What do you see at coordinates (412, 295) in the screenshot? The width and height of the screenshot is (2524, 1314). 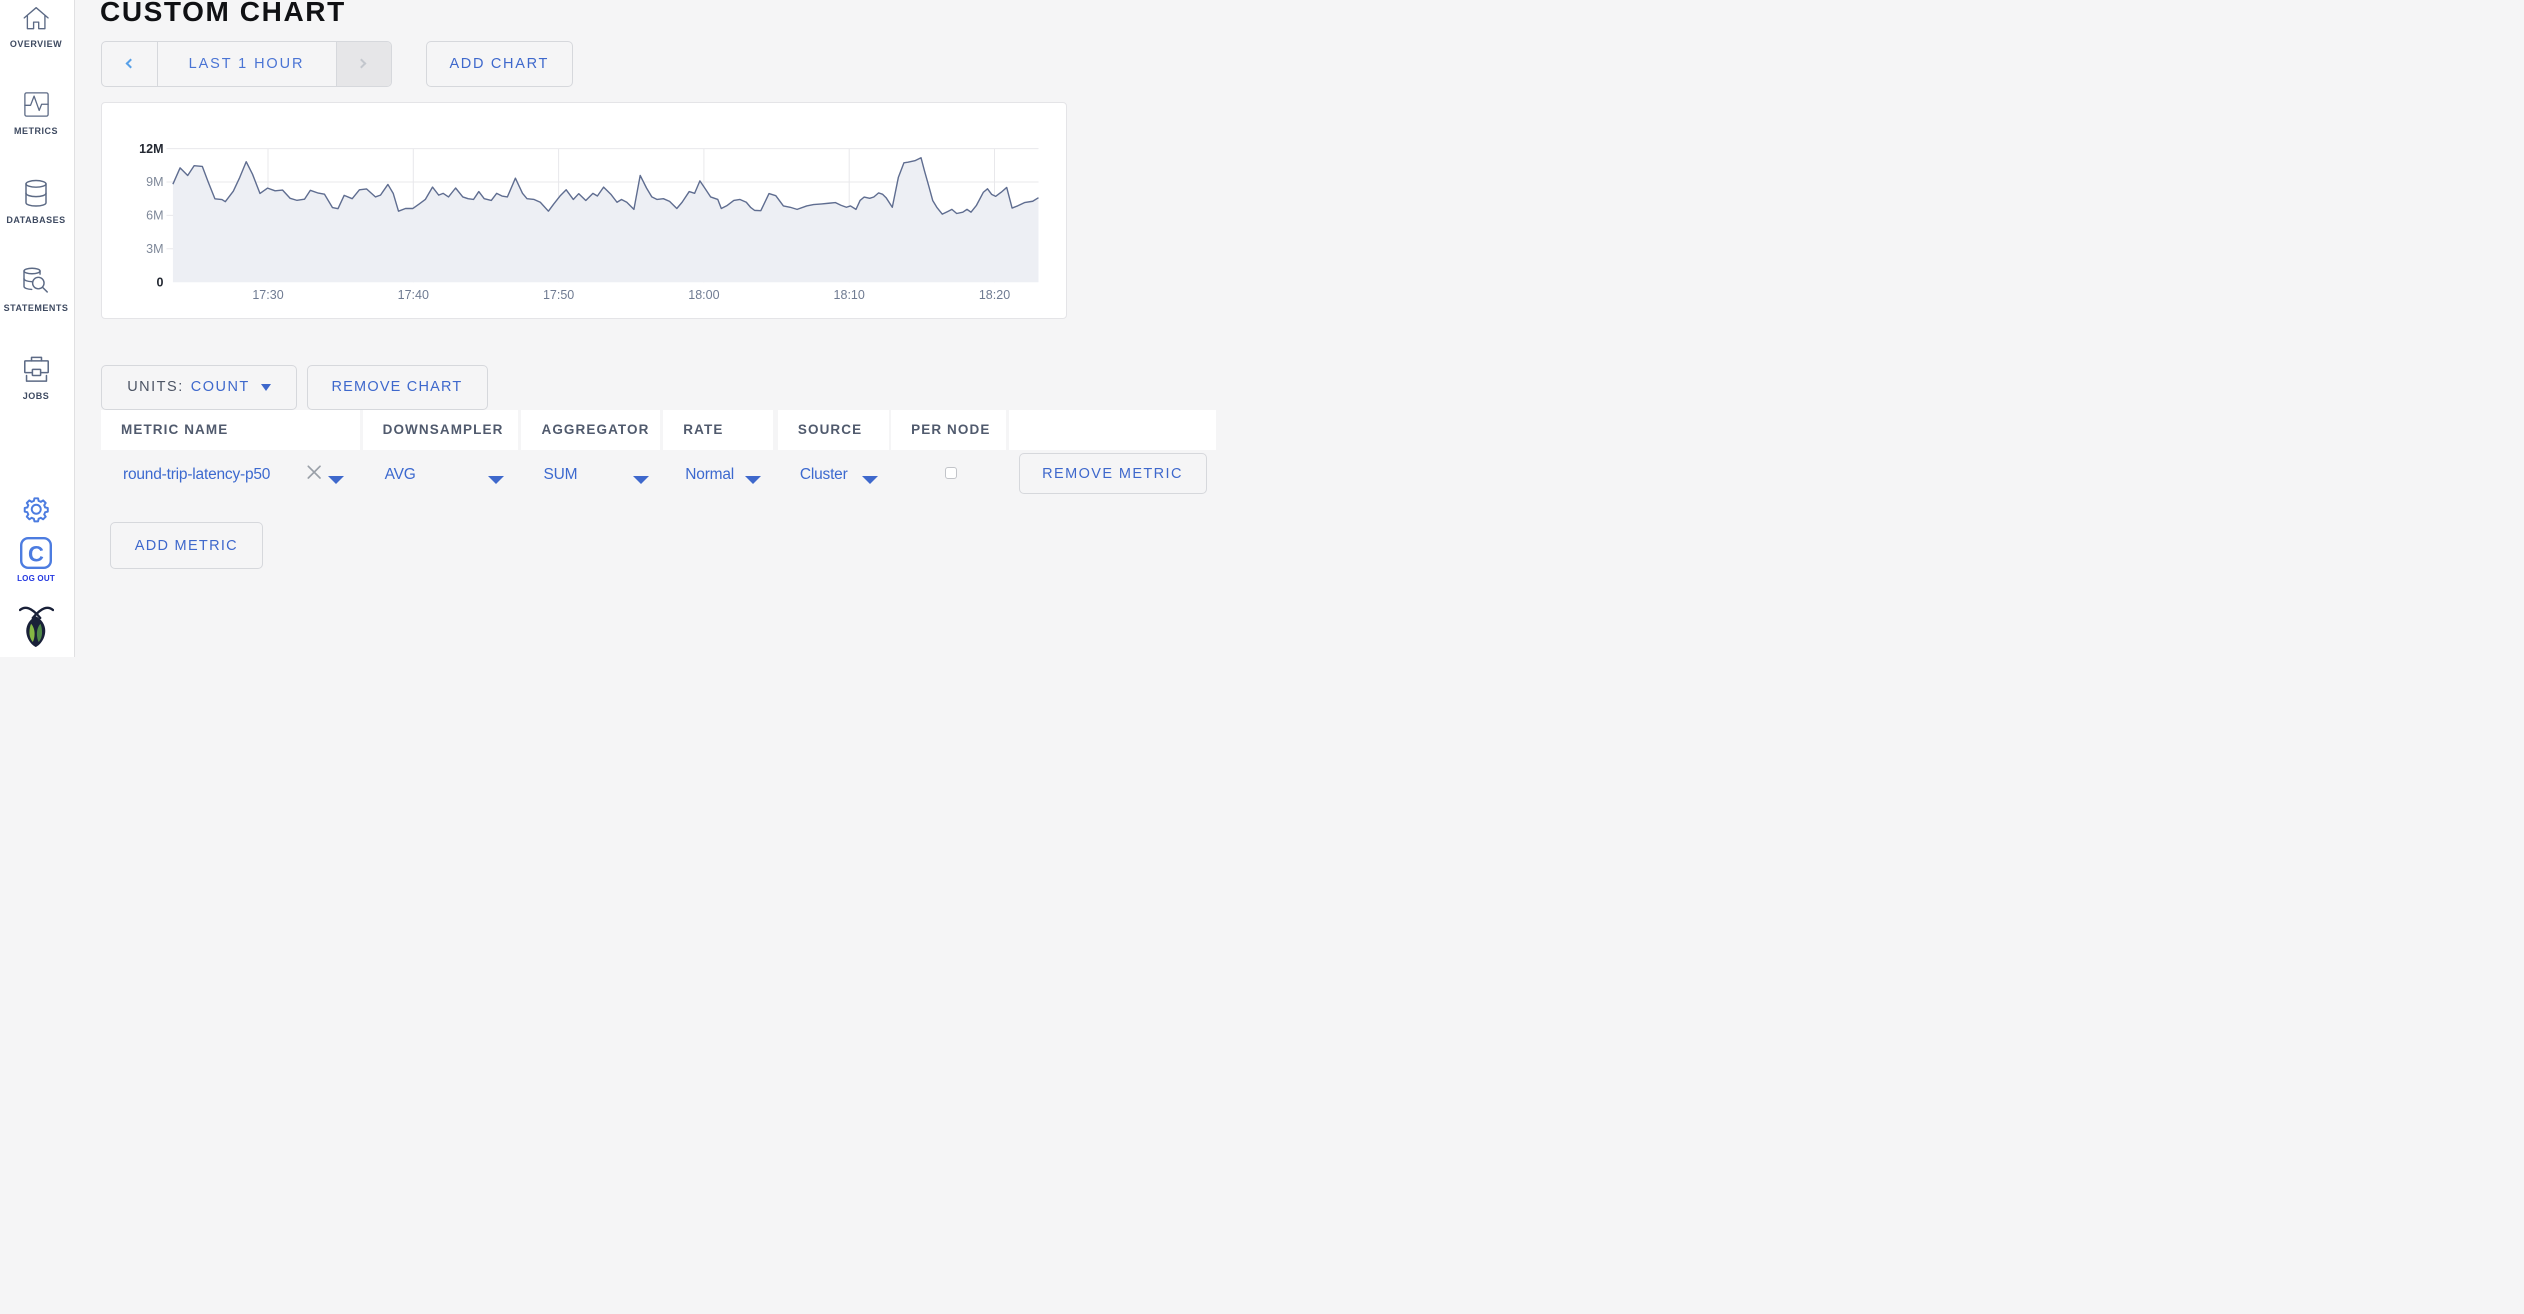 I see `svg-text: 17:40` at bounding box center [412, 295].